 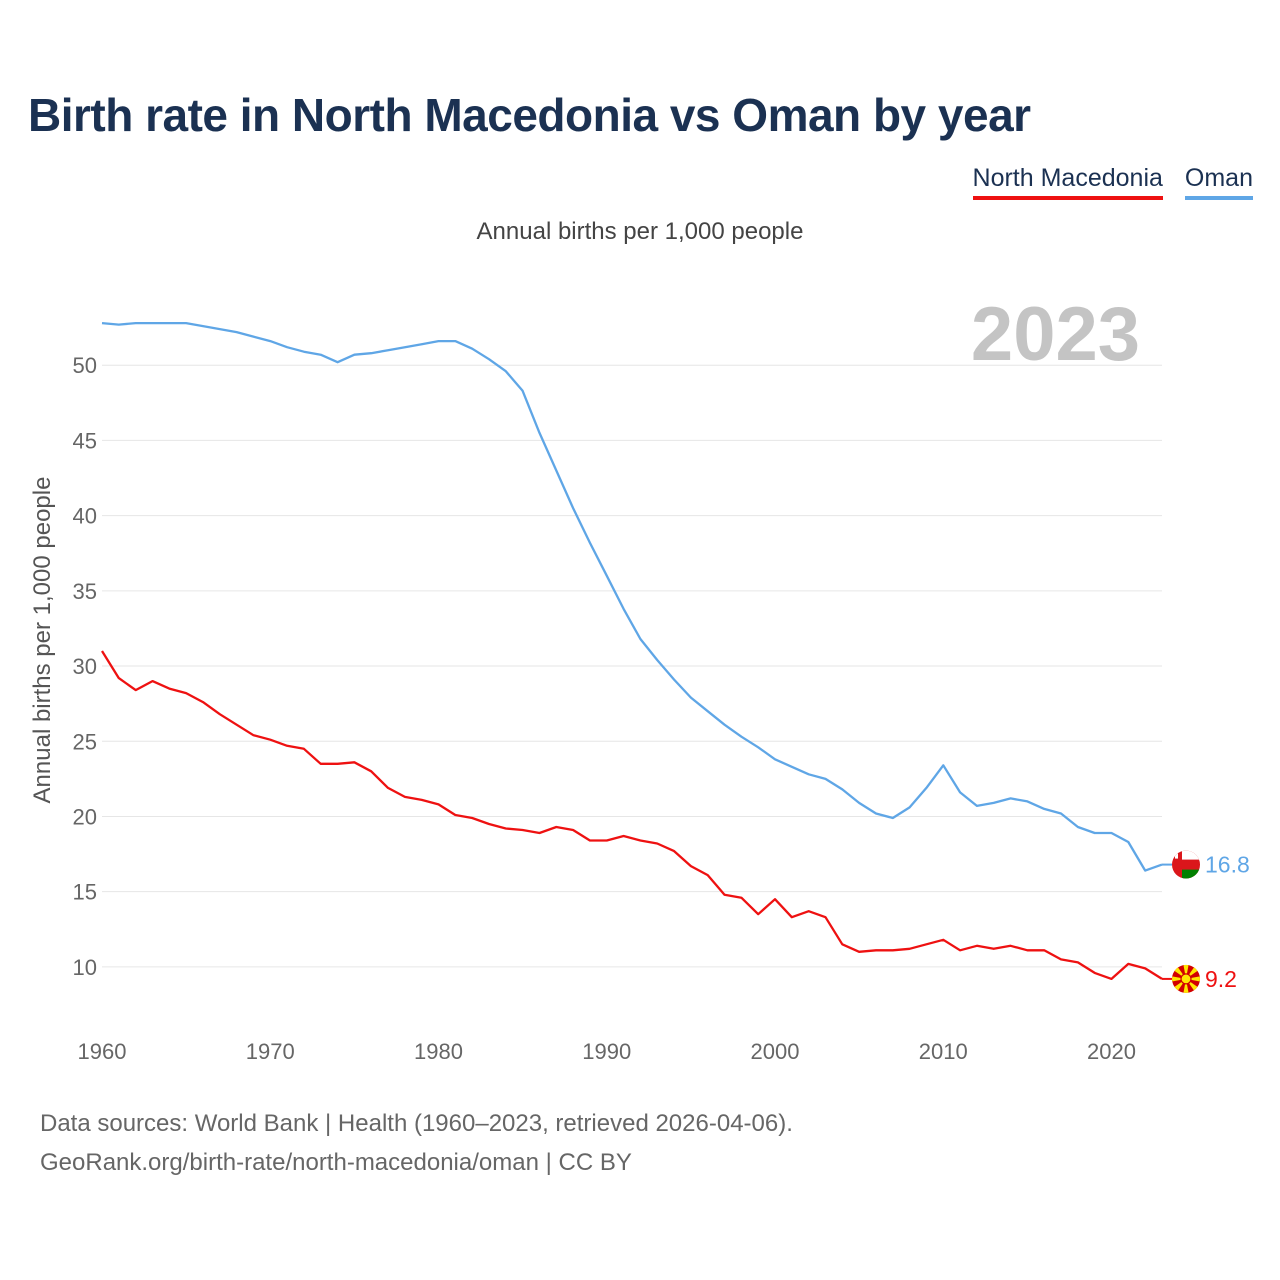 What do you see at coordinates (775, 1051) in the screenshot?
I see `x-tick-label-2000: 2000` at bounding box center [775, 1051].